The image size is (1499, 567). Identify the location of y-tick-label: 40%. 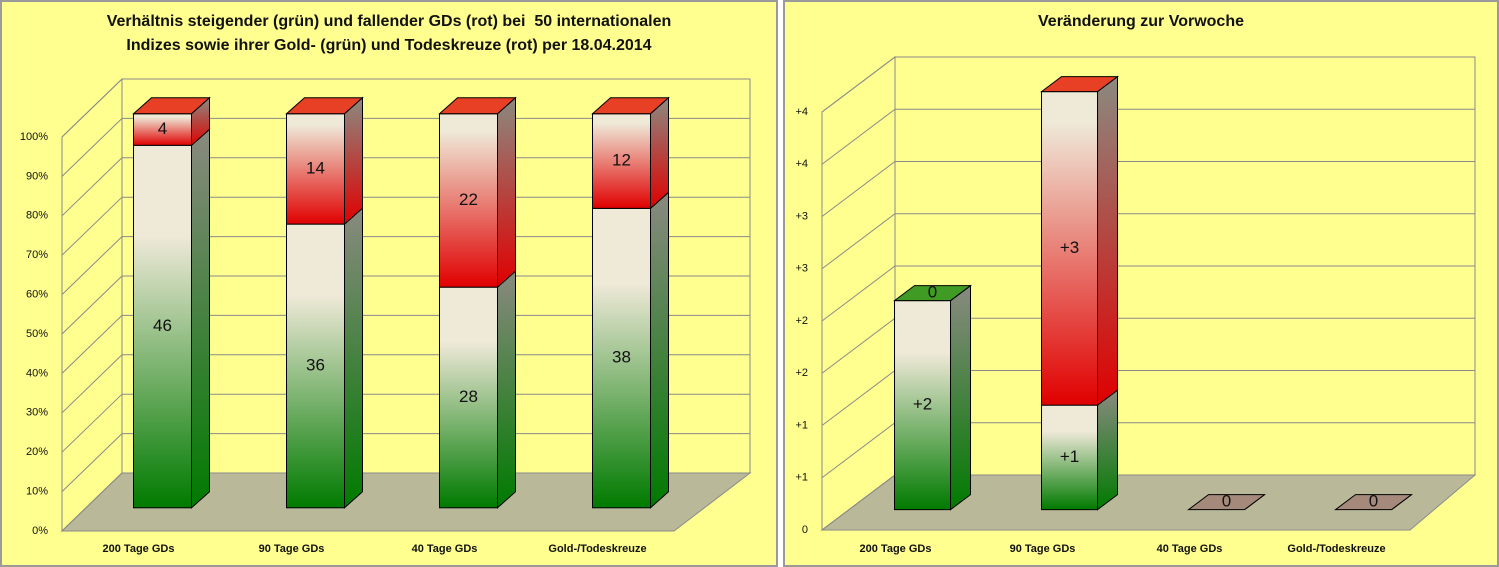
(37, 373).